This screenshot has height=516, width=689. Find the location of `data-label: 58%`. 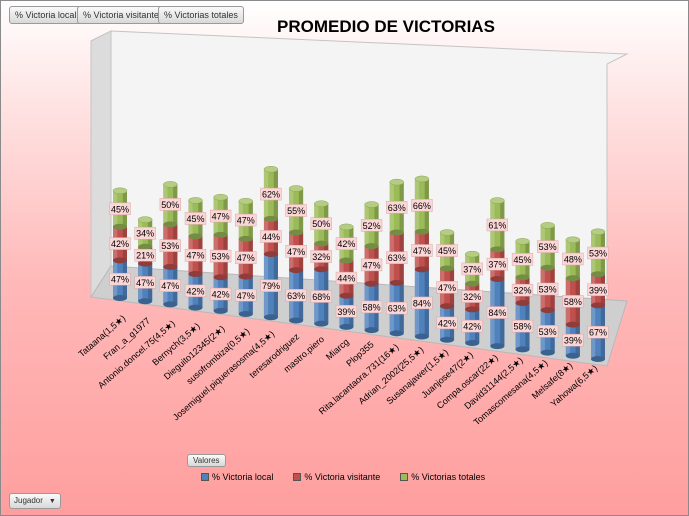

data-label: 58% is located at coordinates (523, 327).